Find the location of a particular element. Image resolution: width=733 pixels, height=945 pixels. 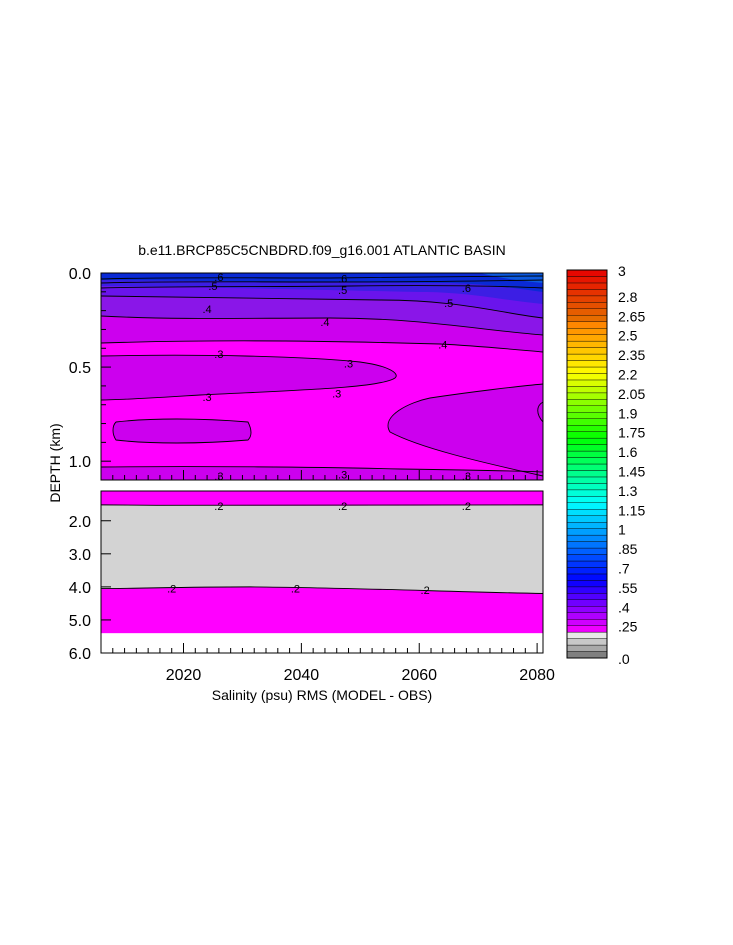

x-tick-label: 2080 is located at coordinates (537, 675).